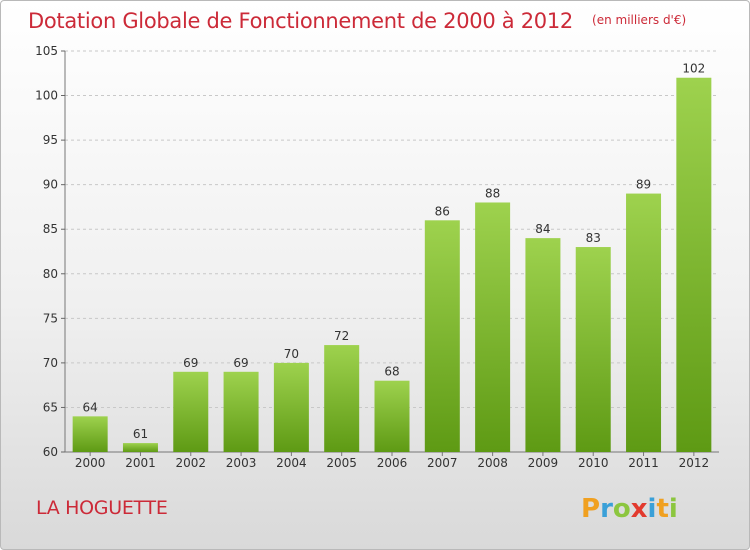 The width and height of the screenshot is (750, 550). I want to click on svg-text: Proxiti, so click(629, 509).